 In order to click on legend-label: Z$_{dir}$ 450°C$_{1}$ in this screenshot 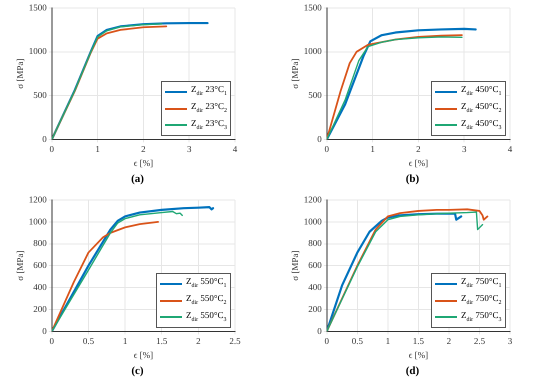, I will do `click(481, 91)`.